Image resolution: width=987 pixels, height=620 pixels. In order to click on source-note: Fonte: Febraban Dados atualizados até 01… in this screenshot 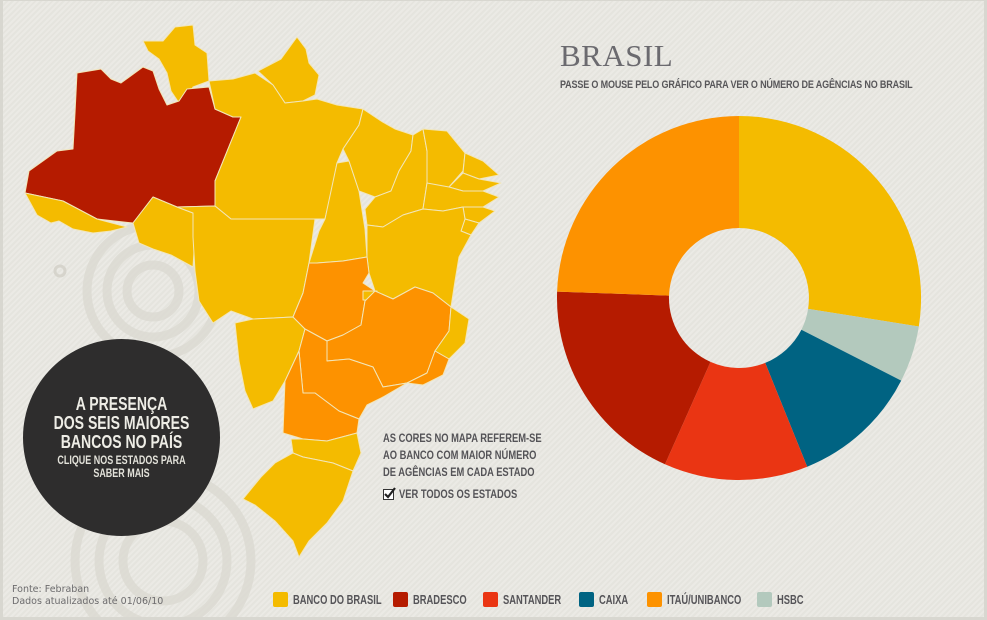, I will do `click(87, 596)`.